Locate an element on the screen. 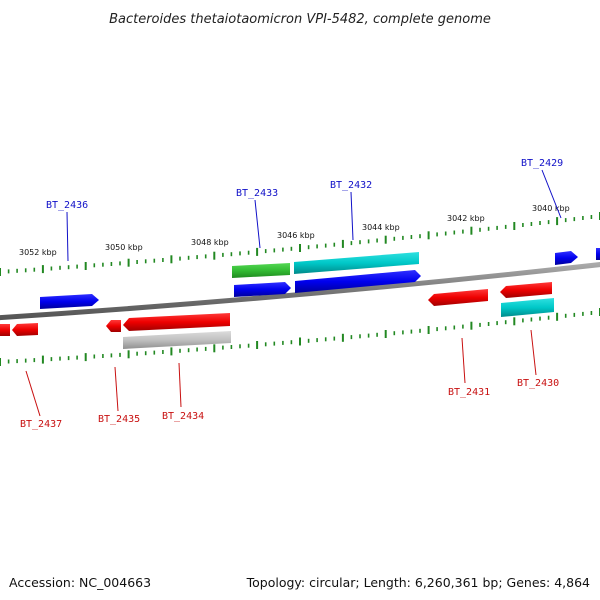  gene-label-BT_2435: BT_2435 is located at coordinates (119, 419).